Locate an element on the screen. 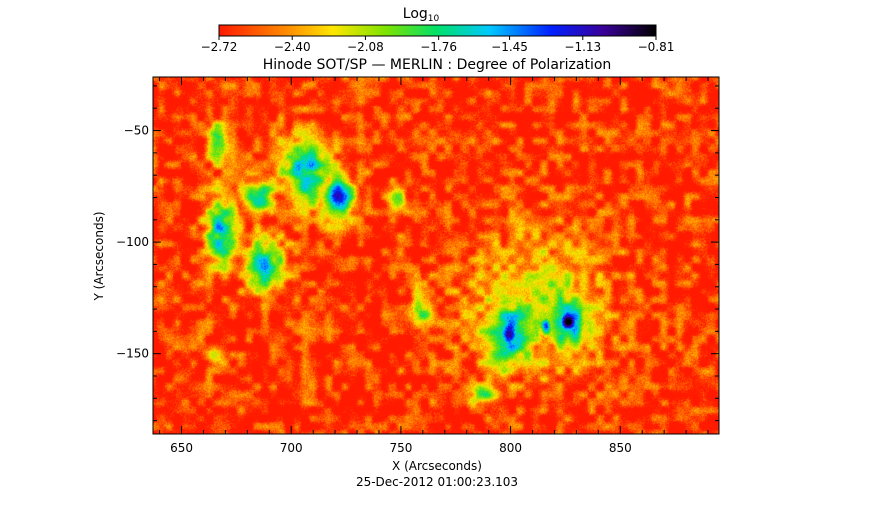  colorbar-ticks: −2.72 −2.40 −2.08 −1.76 −1.45 −1.13 −0.81 is located at coordinates (438, 45).